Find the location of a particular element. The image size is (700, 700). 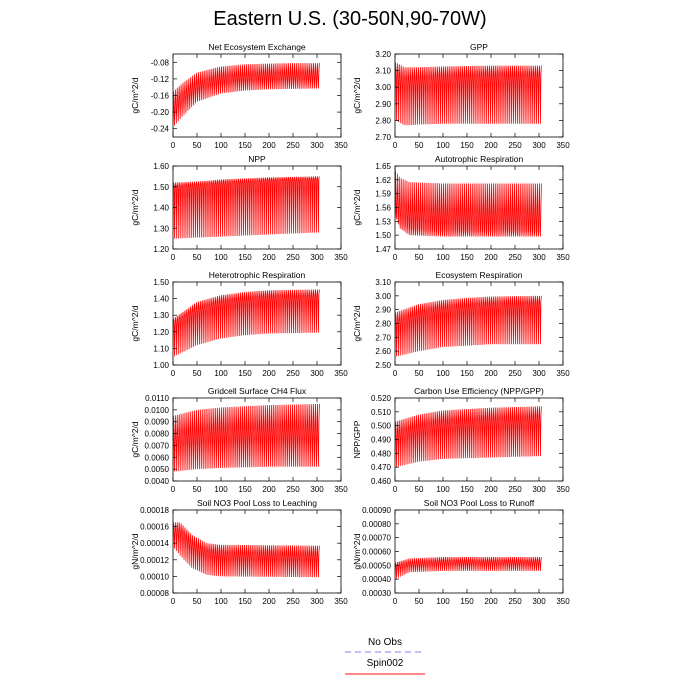

y-tick-label: 0.0060 is located at coordinates (157, 457).